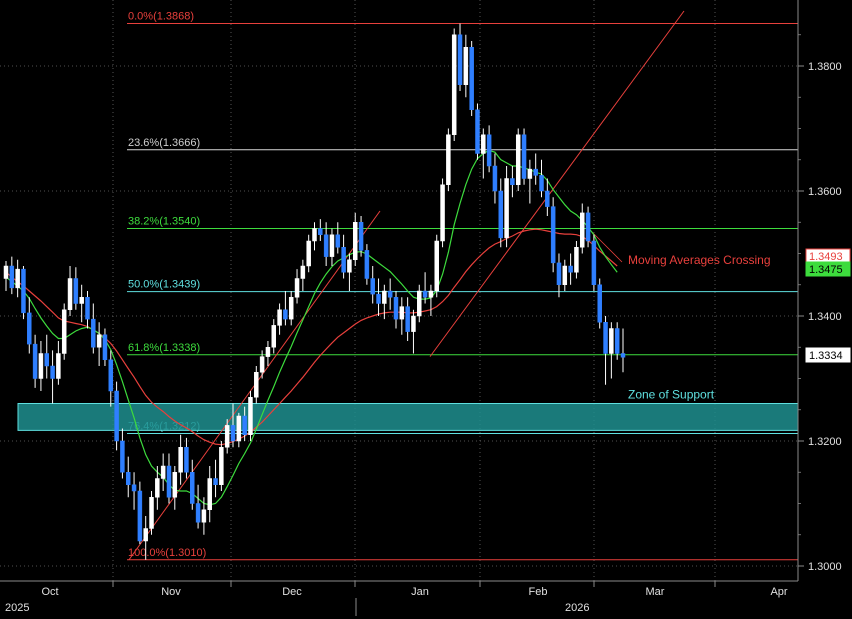 The image size is (852, 619). Describe the element at coordinates (820, 303) in the screenshot. I see `y-axis-ticks: 1.3800 1.3600 1.3400 1.3200 1.3000` at that location.